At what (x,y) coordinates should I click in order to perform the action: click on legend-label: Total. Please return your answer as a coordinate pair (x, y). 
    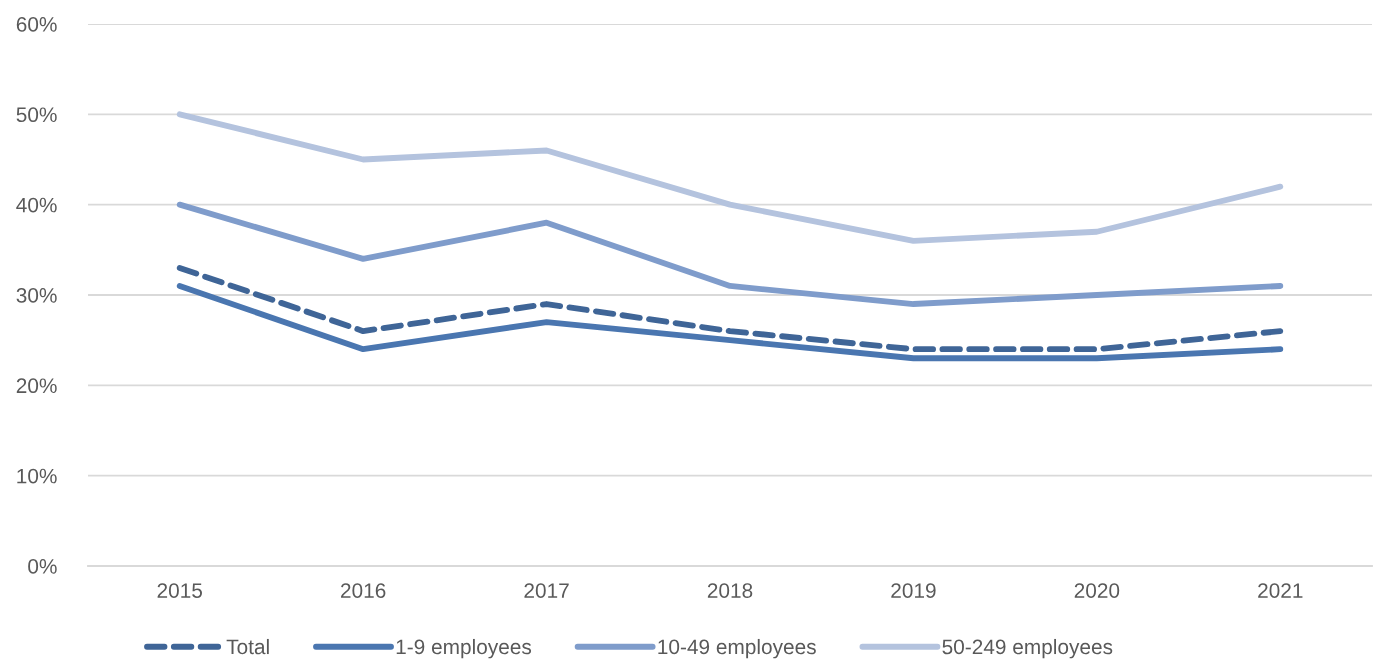
    Looking at the image, I should click on (247, 646).